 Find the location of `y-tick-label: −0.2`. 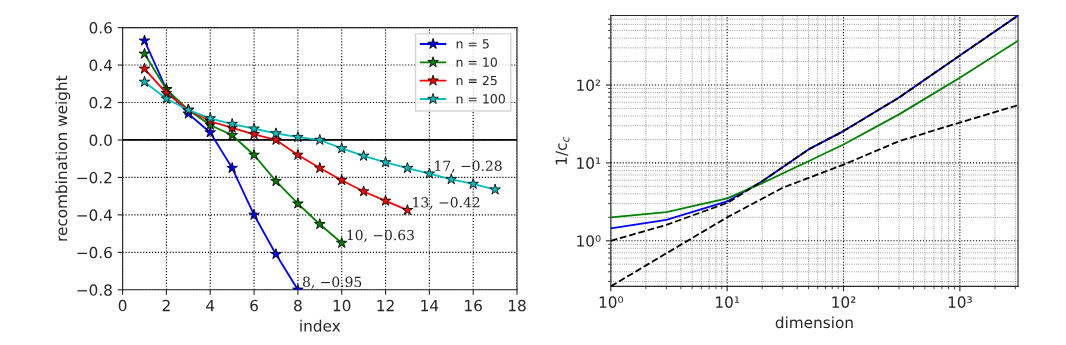

y-tick-label: −0.2 is located at coordinates (94, 177).